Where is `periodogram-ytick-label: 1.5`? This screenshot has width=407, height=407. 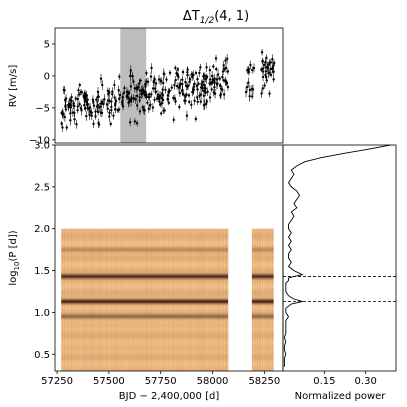
periodogram-ytick-label: 1.5 is located at coordinates (42, 271).